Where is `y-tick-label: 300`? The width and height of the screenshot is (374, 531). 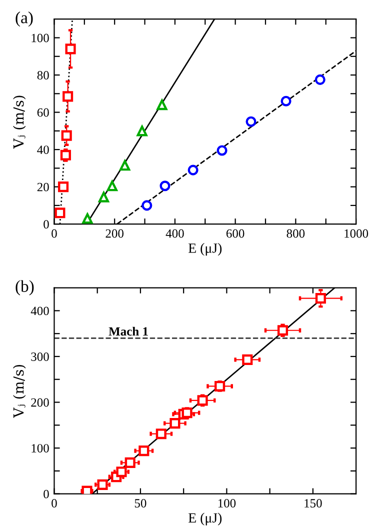
y-tick-label: 300 is located at coordinates (40, 356).